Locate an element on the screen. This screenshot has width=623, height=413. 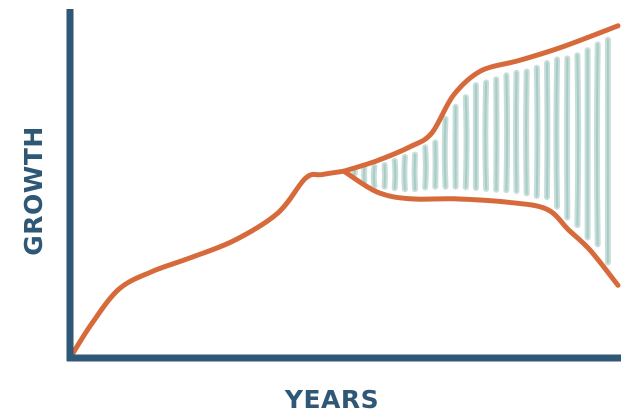
lower-bound-line is located at coordinates (481, 228).